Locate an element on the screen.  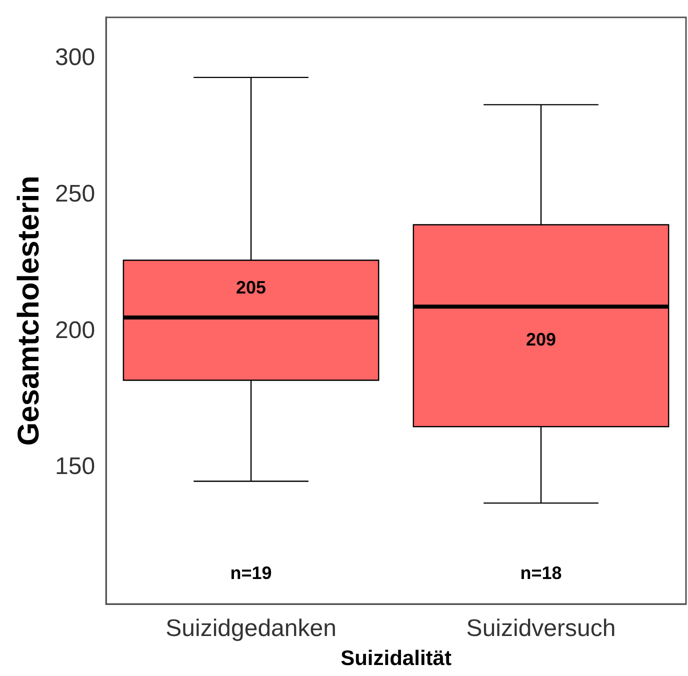
y-axis-title: Gesamtcholesterin is located at coordinates (29, 311).